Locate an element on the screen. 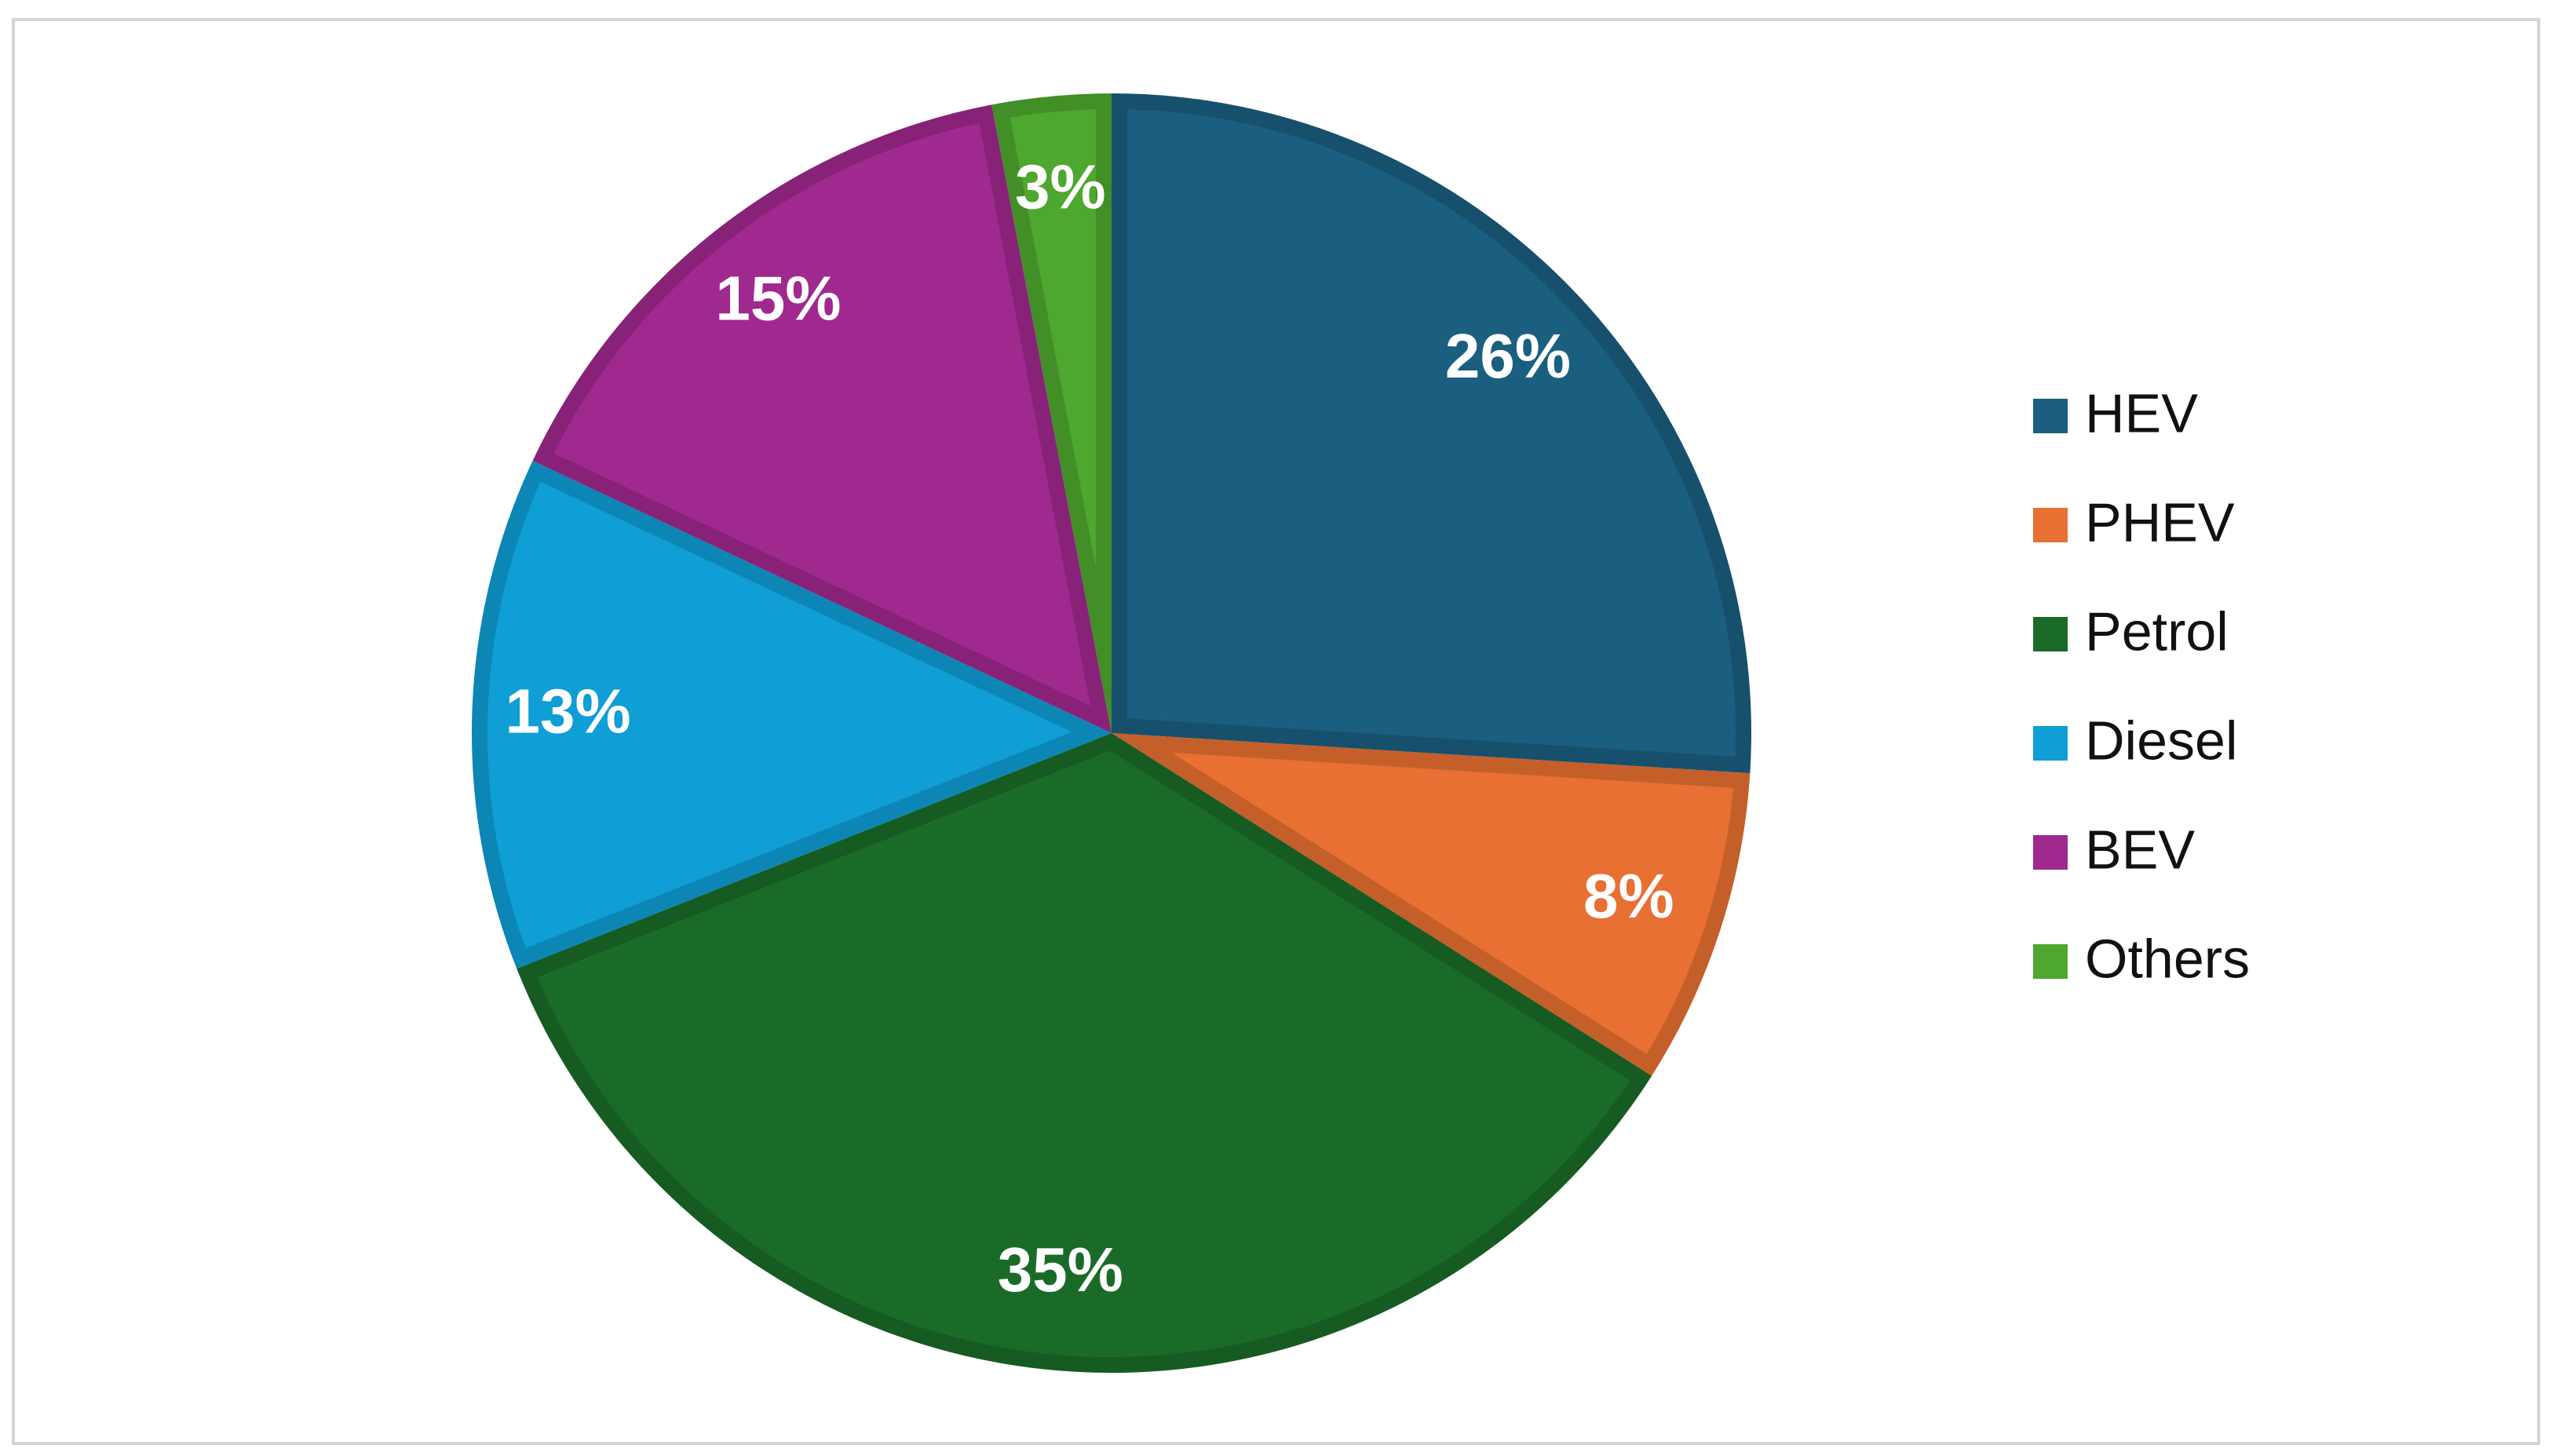  data-label: 15% is located at coordinates (778, 299).